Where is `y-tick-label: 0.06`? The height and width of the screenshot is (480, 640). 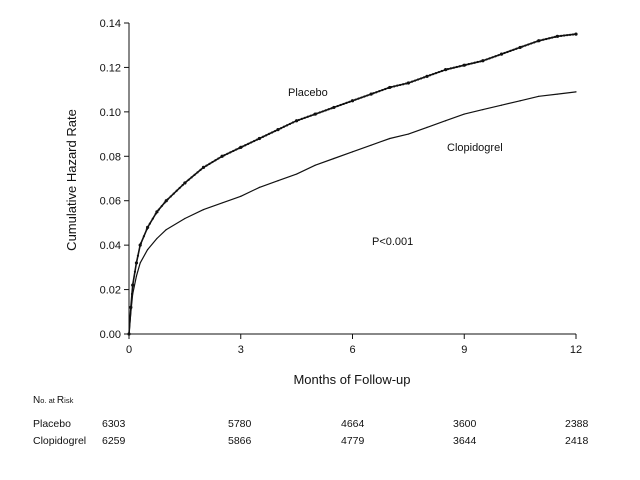
y-tick-label: 0.06 is located at coordinates (110, 202).